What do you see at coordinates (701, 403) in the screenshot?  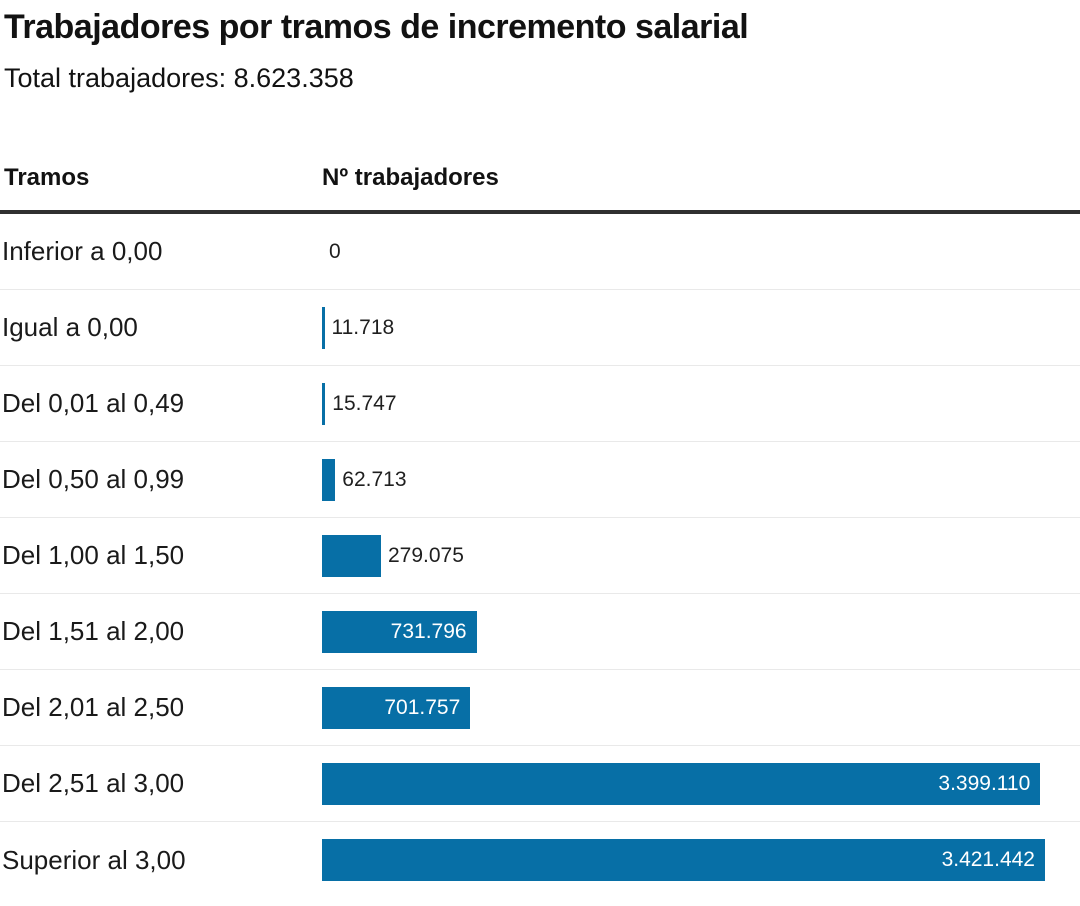 I see `bar-area: 15.747` at bounding box center [701, 403].